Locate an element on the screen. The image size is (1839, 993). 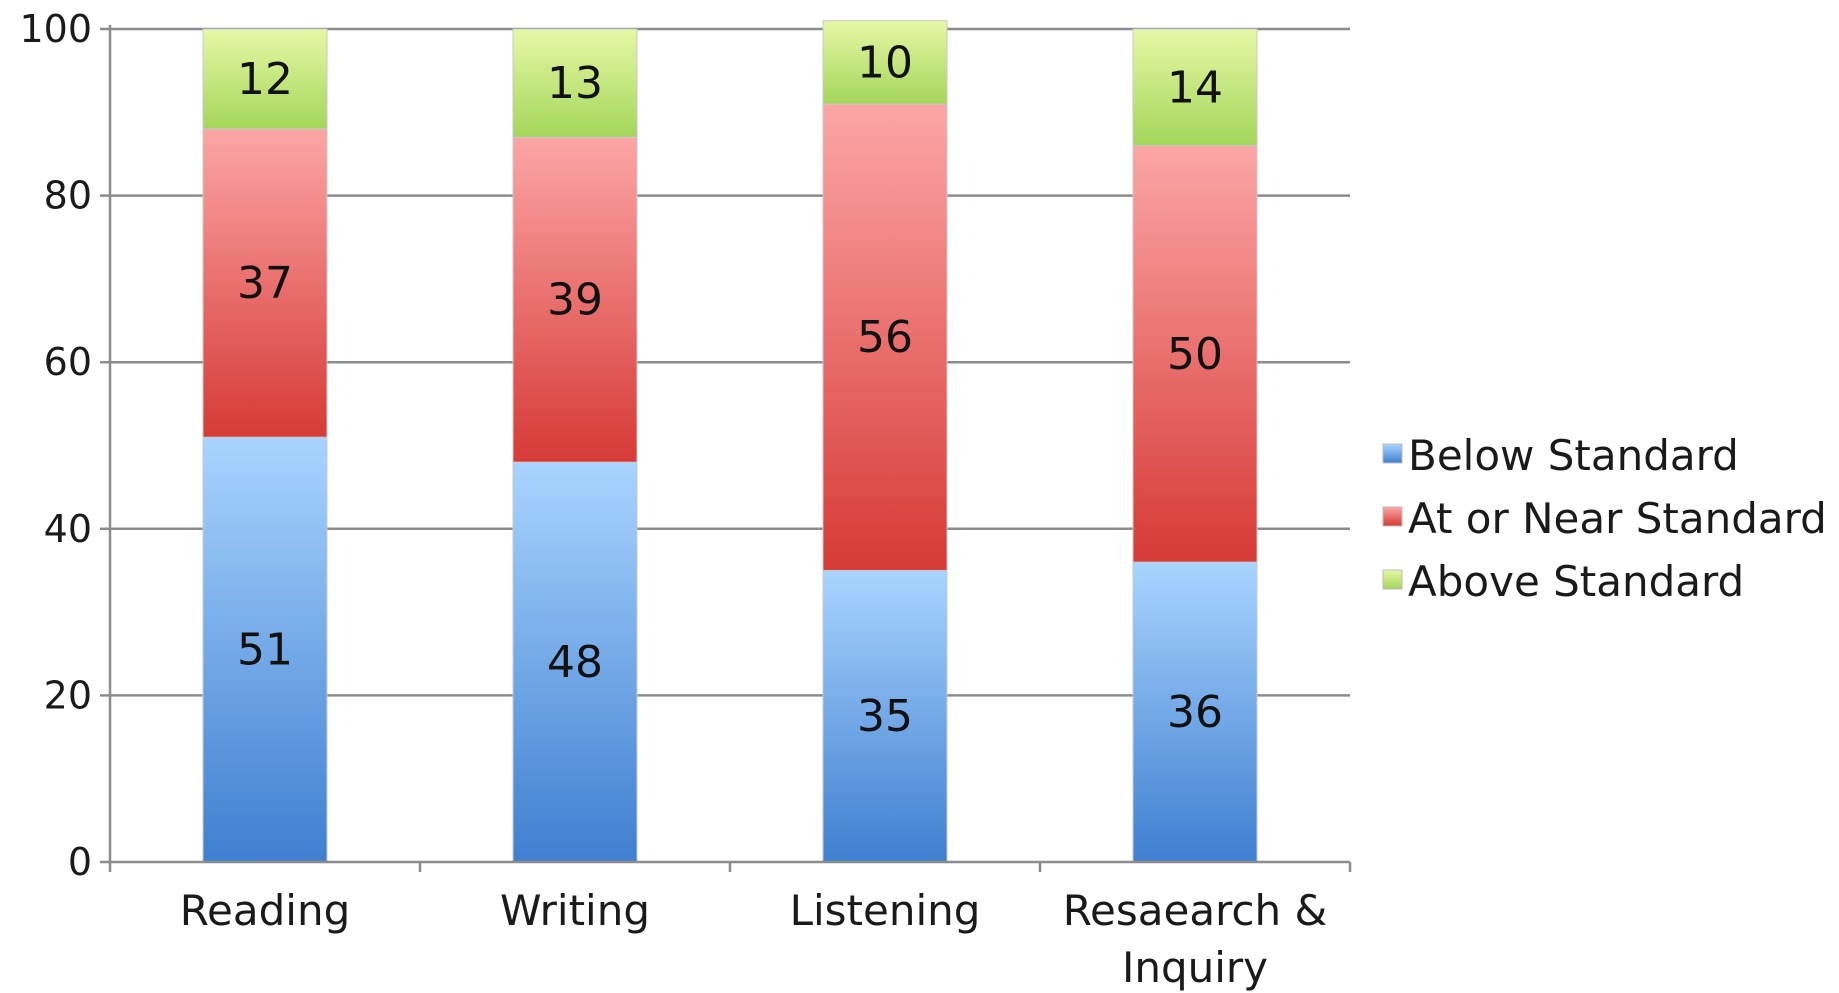
legend-entry: At or Near Standard is located at coordinates (1617, 518).